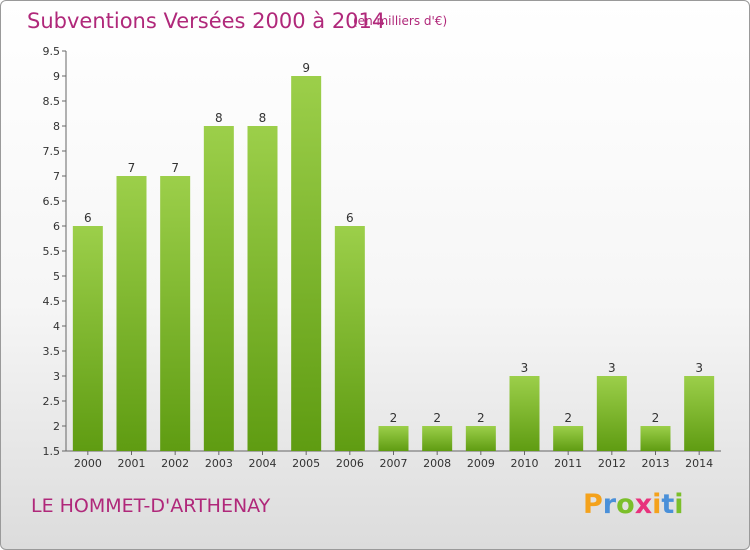  What do you see at coordinates (568, 463) in the screenshot?
I see `x-tick-label: 2011` at bounding box center [568, 463].